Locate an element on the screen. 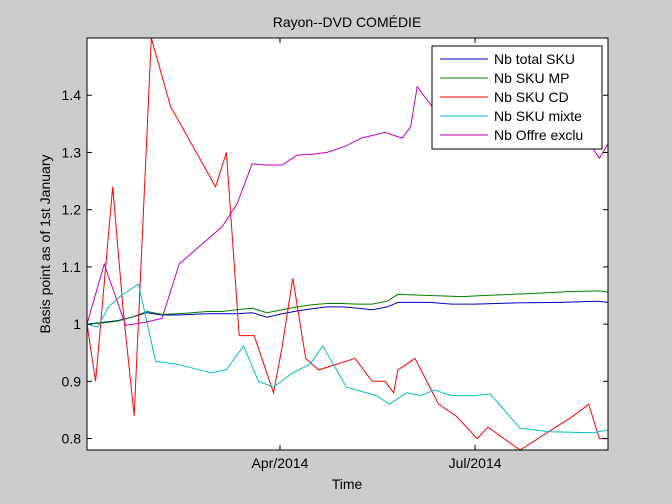 The height and width of the screenshot is (504, 672). chart-title: Rayon--DVD COMÉDIE is located at coordinates (347, 22).